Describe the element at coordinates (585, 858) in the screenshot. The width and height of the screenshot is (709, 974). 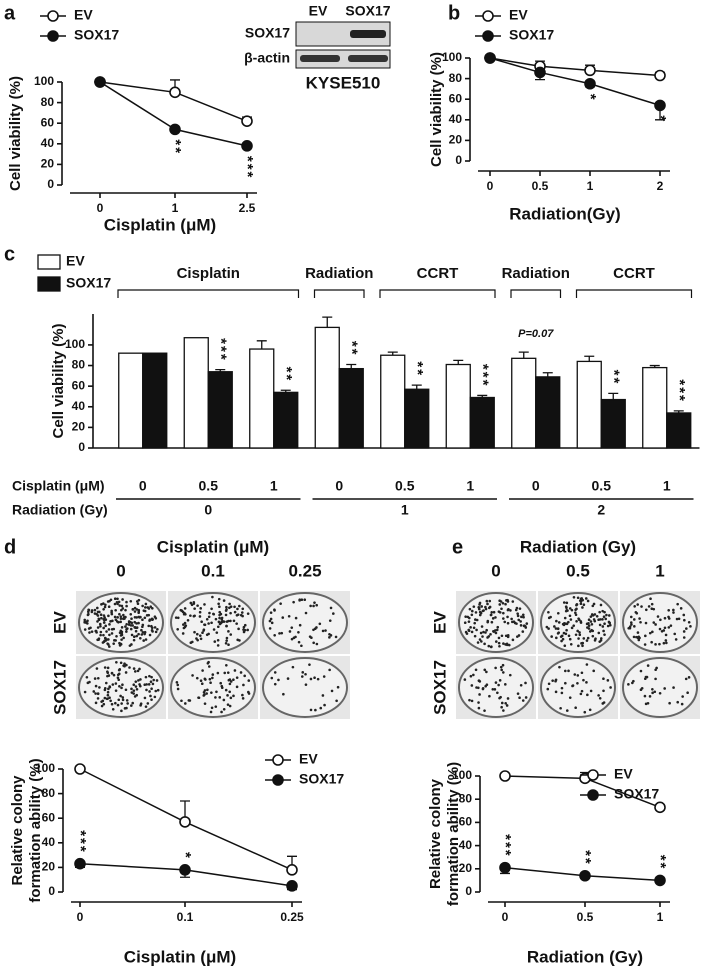
I see `significance: **` at that location.